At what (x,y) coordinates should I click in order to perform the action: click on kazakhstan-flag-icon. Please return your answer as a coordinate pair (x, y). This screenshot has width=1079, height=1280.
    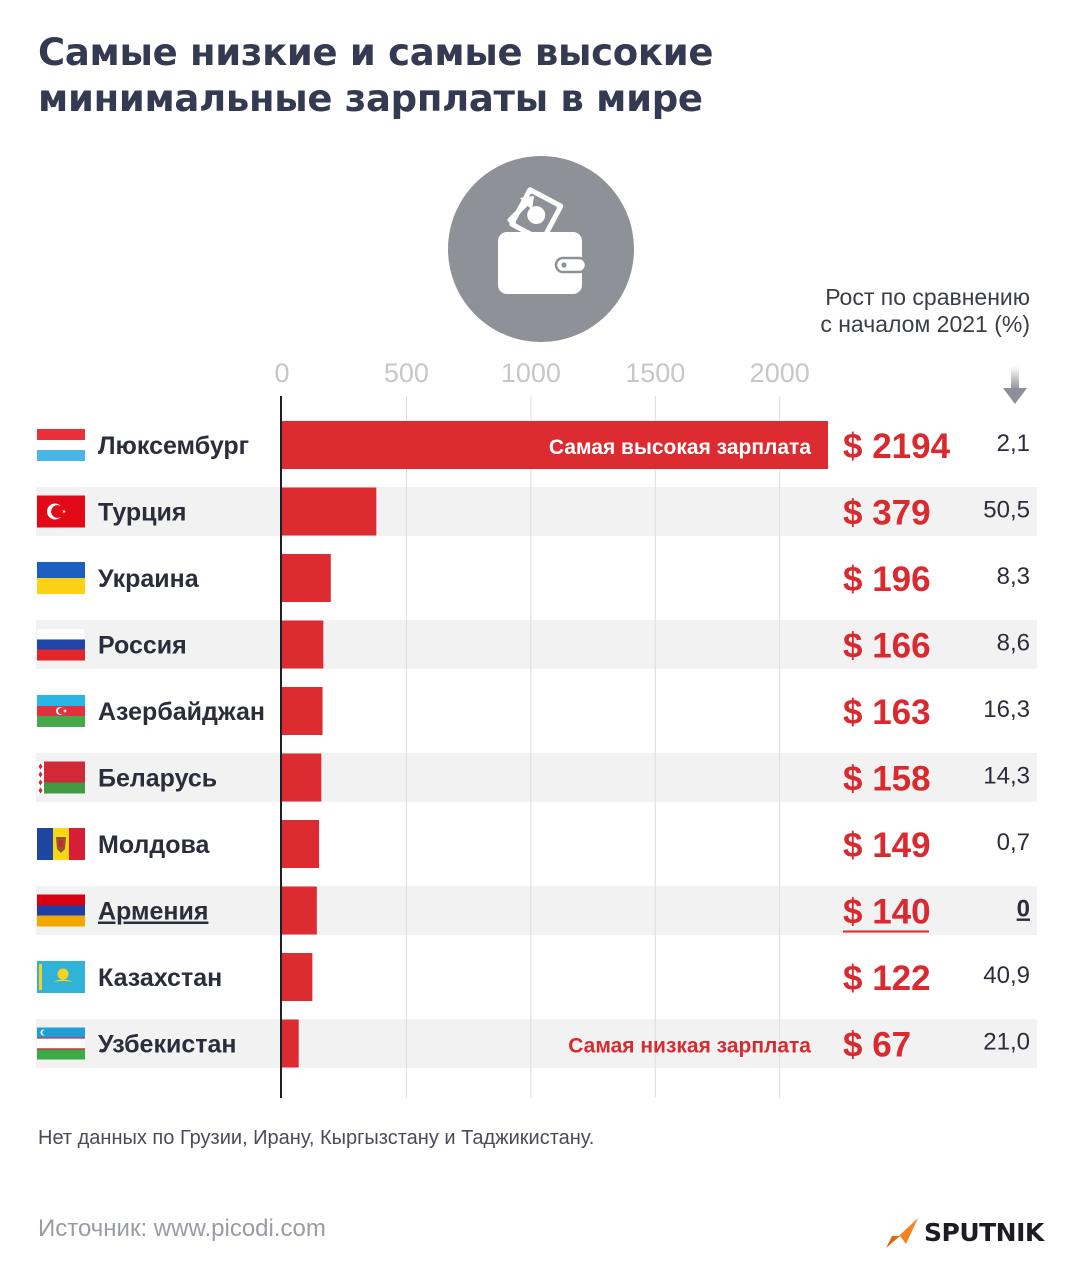
    Looking at the image, I should click on (61, 977).